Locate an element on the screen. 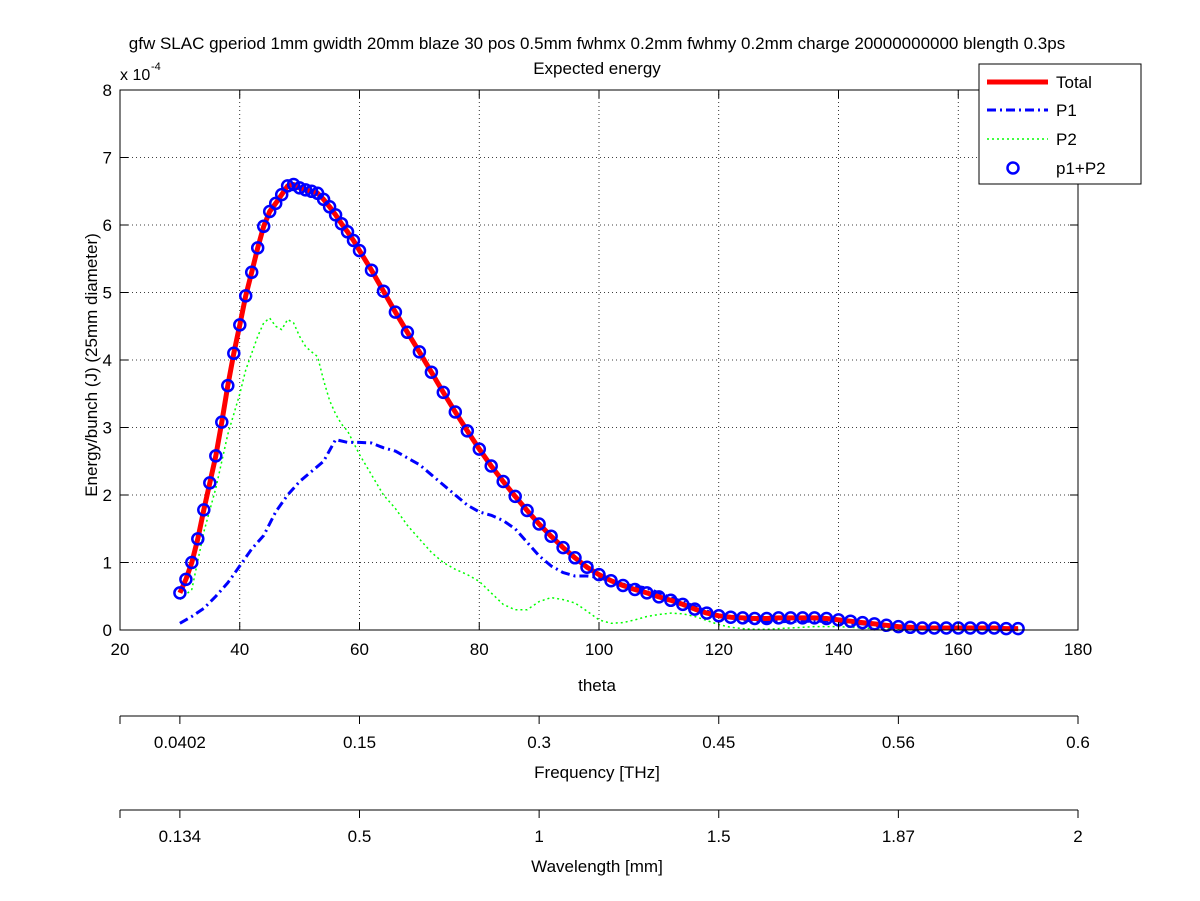  secondary-tick-label: 1.87 is located at coordinates (898, 836).